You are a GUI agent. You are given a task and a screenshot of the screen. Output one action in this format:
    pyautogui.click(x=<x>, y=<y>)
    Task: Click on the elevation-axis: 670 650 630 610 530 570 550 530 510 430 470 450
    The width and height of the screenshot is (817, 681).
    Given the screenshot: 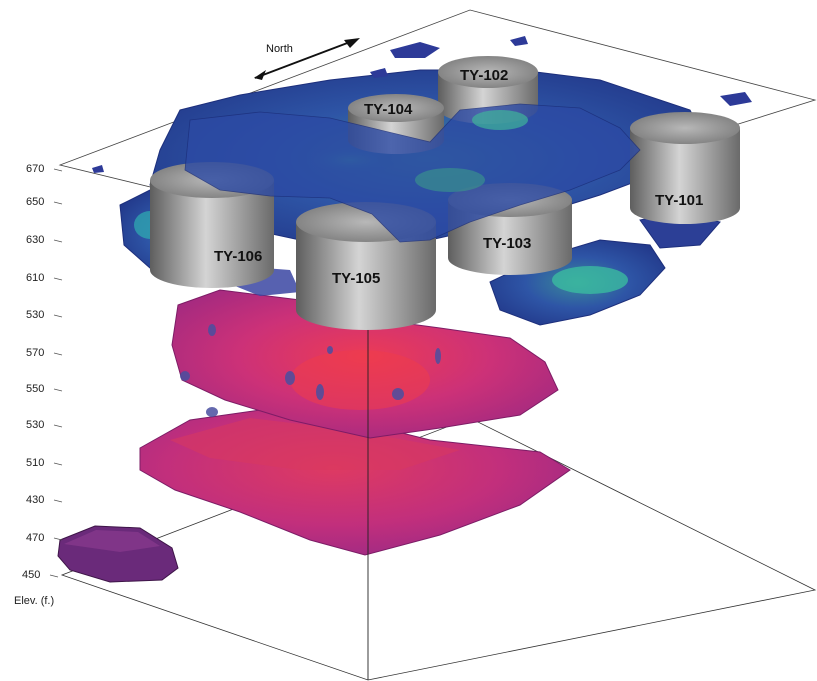 What is the action you would take?
    pyautogui.click(x=42, y=372)
    